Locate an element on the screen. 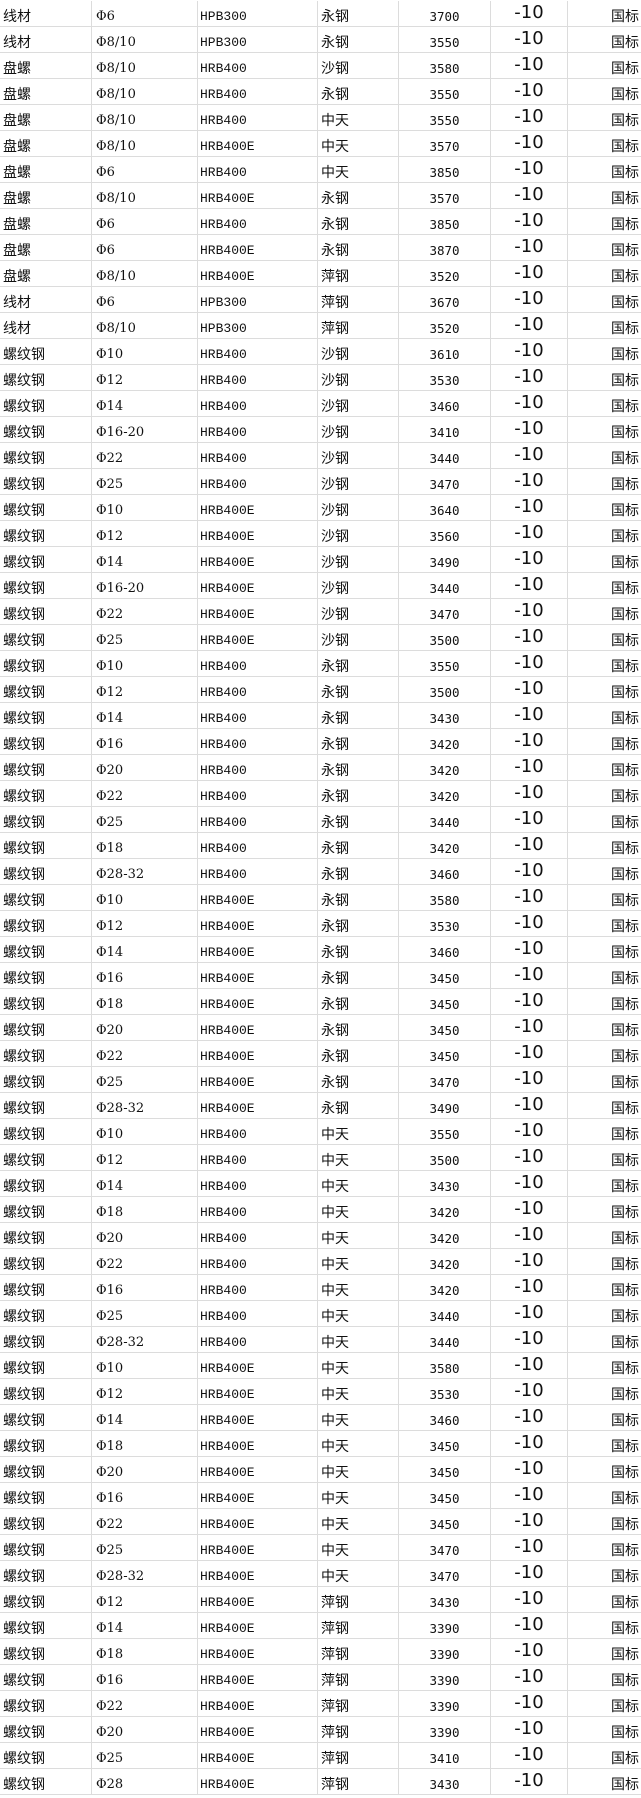  price-cell: 3440 is located at coordinates (445, 819).